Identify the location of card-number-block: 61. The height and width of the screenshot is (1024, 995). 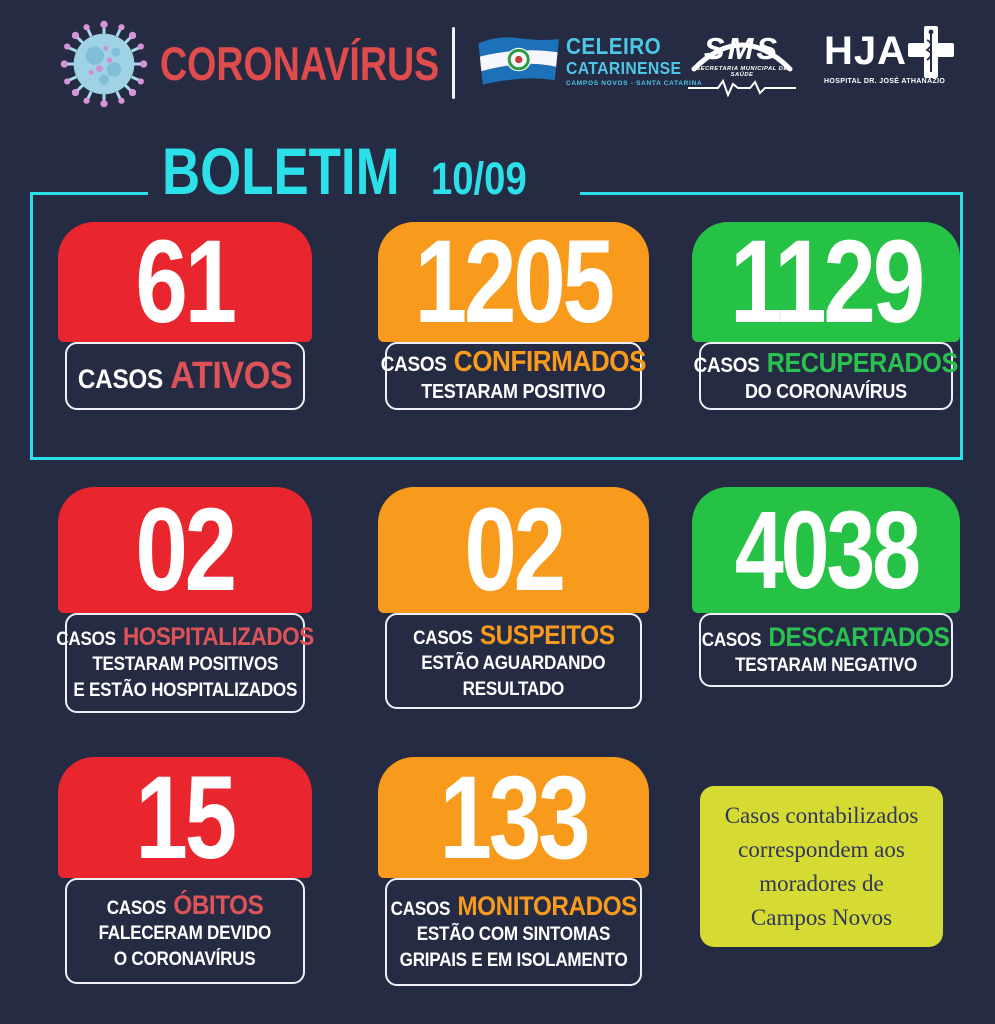
(185, 282).